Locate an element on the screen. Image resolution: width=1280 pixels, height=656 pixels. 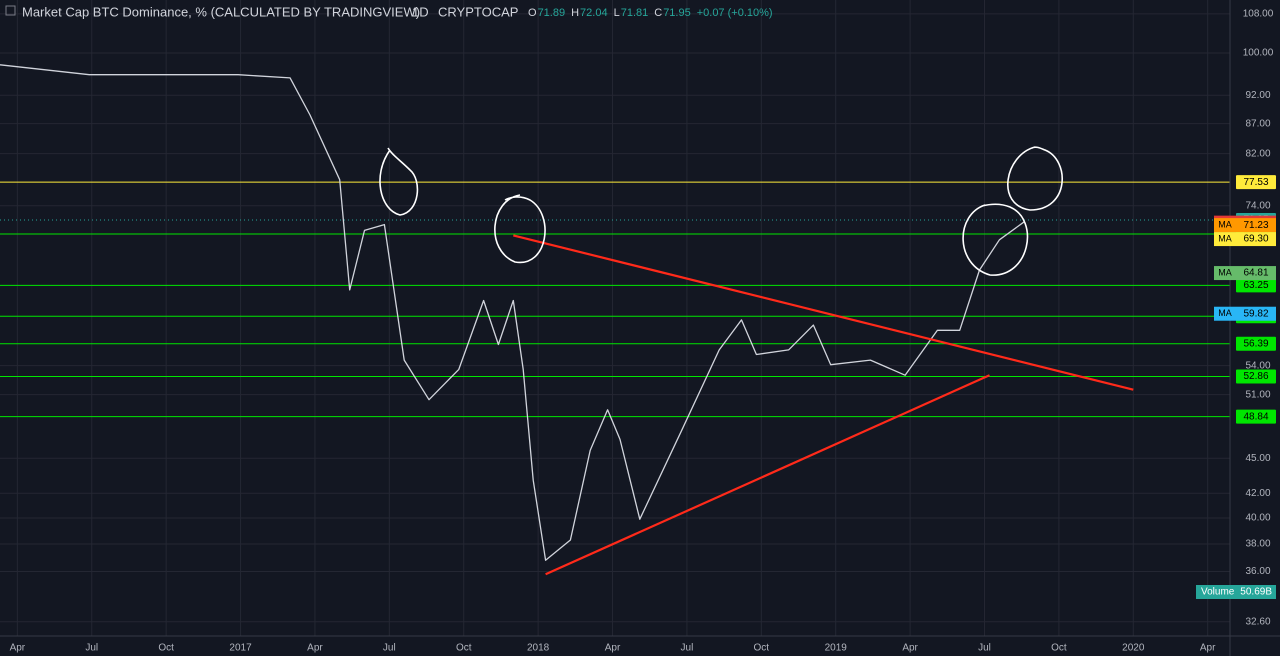
y-tick-label: 54.00 is located at coordinates (1257, 365).